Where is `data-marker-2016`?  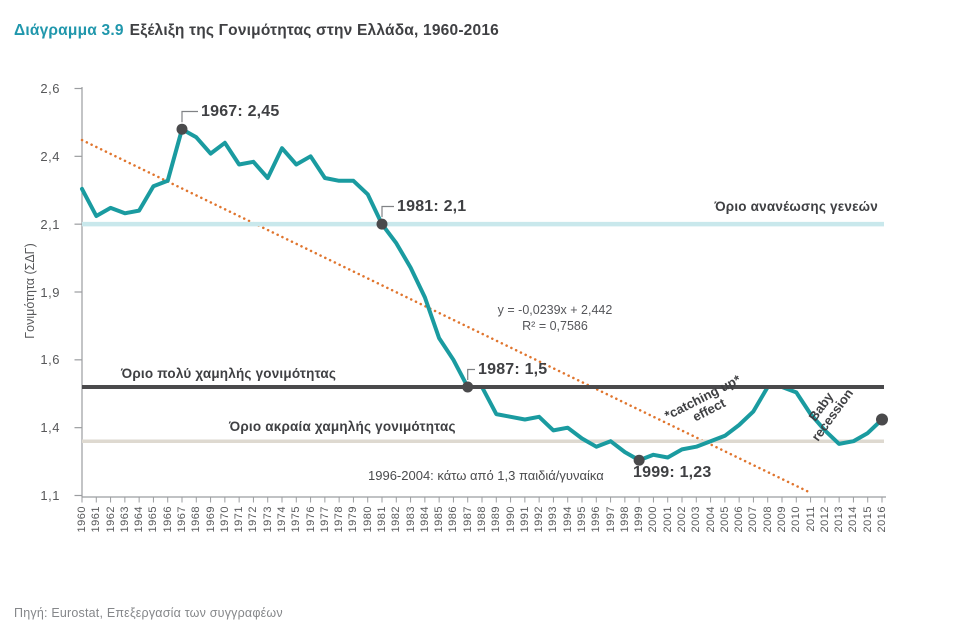 data-marker-2016 is located at coordinates (882, 419).